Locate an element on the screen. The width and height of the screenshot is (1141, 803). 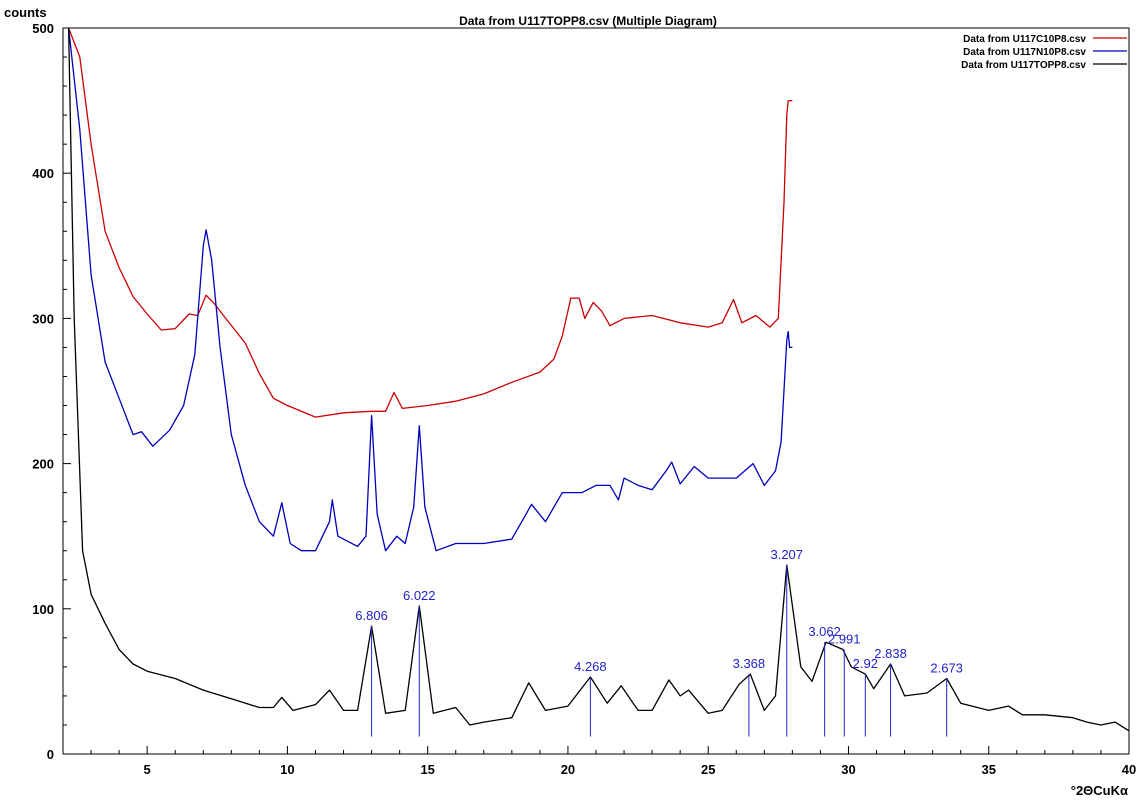
x-axis-ticks: 5 10 15 20 25 30 35 40 is located at coordinates (599, 761).